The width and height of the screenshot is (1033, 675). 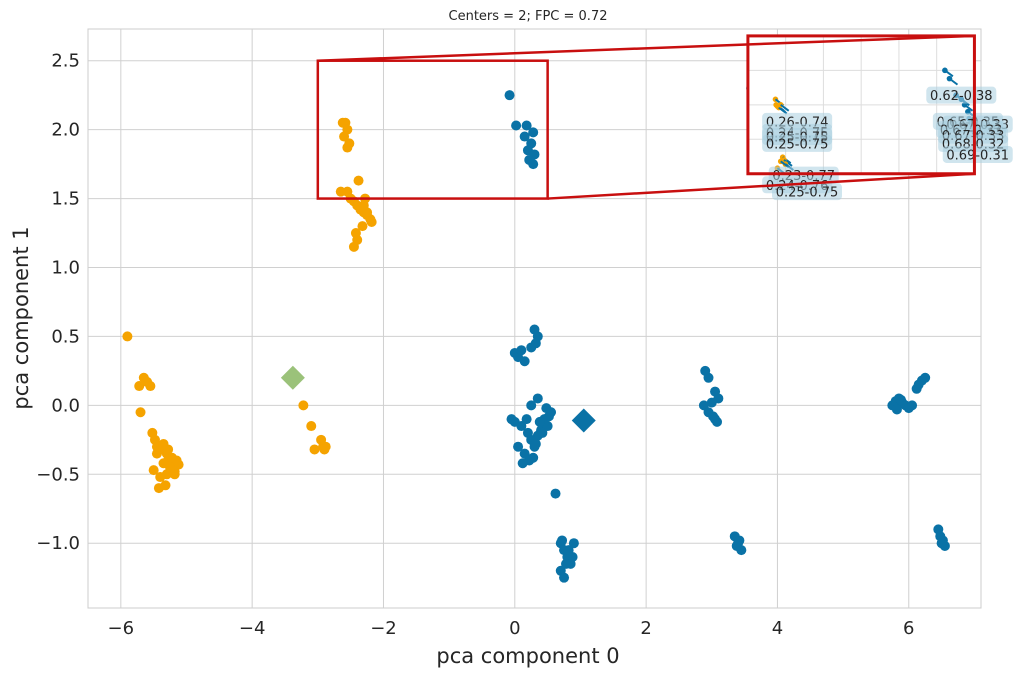 I want to click on y-tick-label: 2.0, so click(x=65, y=130).